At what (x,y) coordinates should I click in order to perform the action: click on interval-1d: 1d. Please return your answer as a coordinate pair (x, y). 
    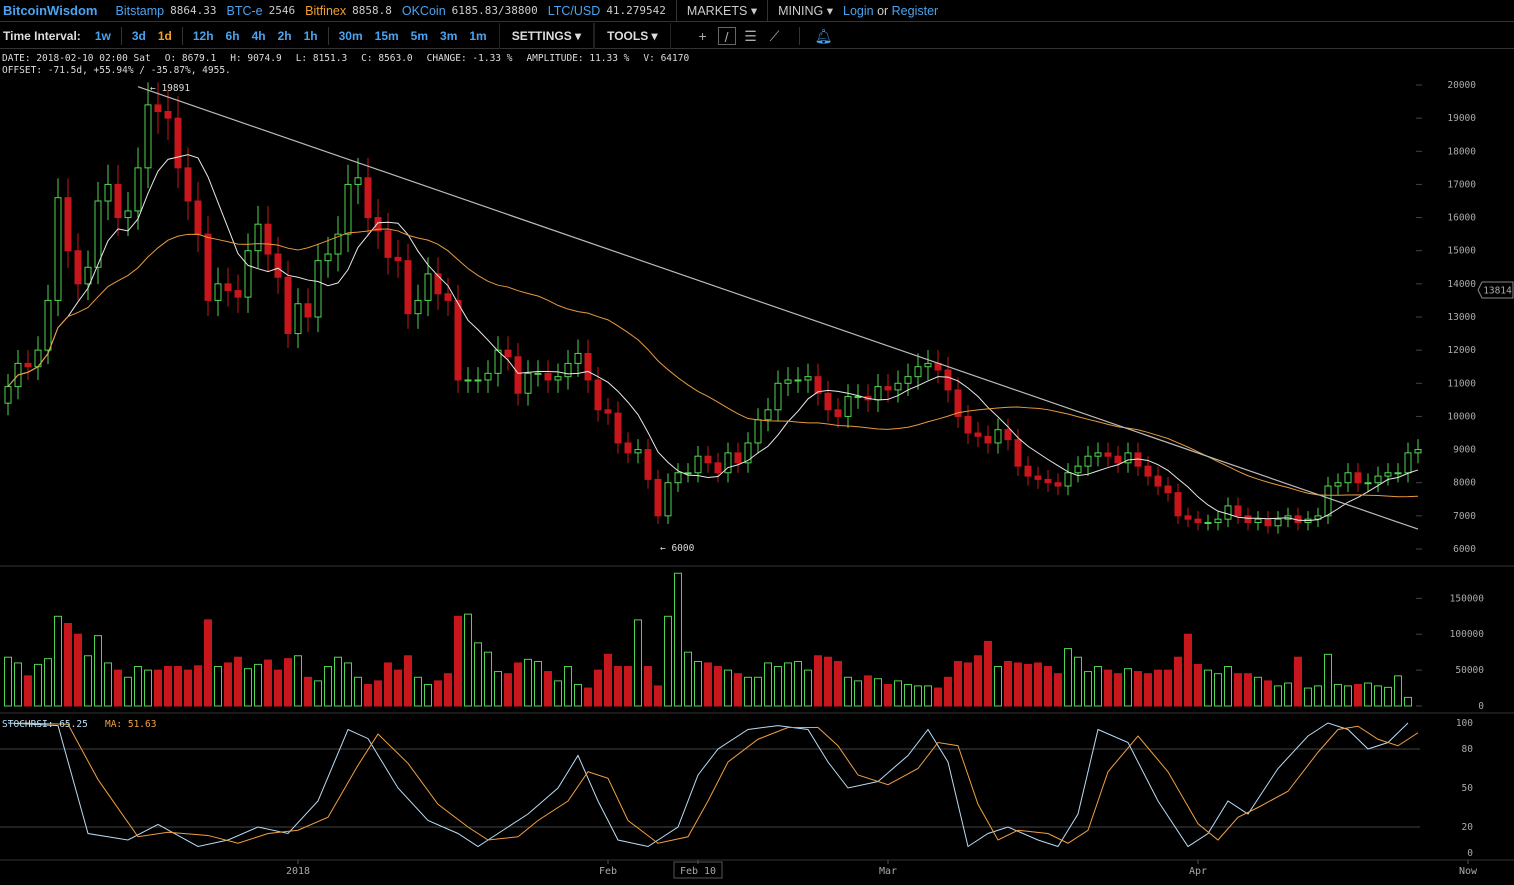
    Looking at the image, I should click on (164, 35).